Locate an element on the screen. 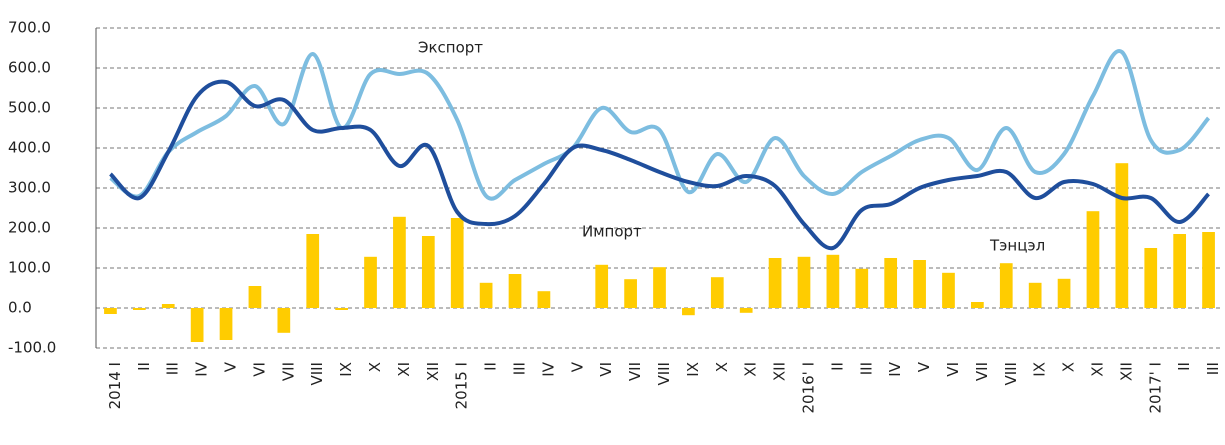 The width and height of the screenshot is (1225, 445). x-tick-label: 2015 I is located at coordinates (462, 385).